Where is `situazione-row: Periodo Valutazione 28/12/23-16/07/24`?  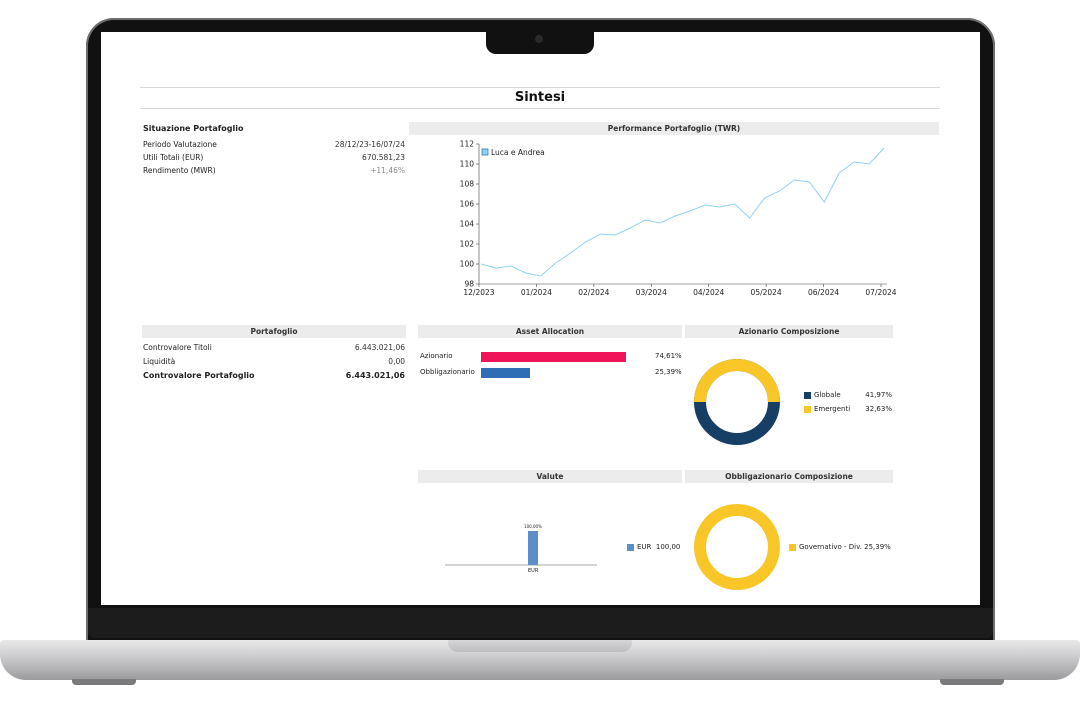 situazione-row: Periodo Valutazione 28/12/23-16/07/24 is located at coordinates (274, 144).